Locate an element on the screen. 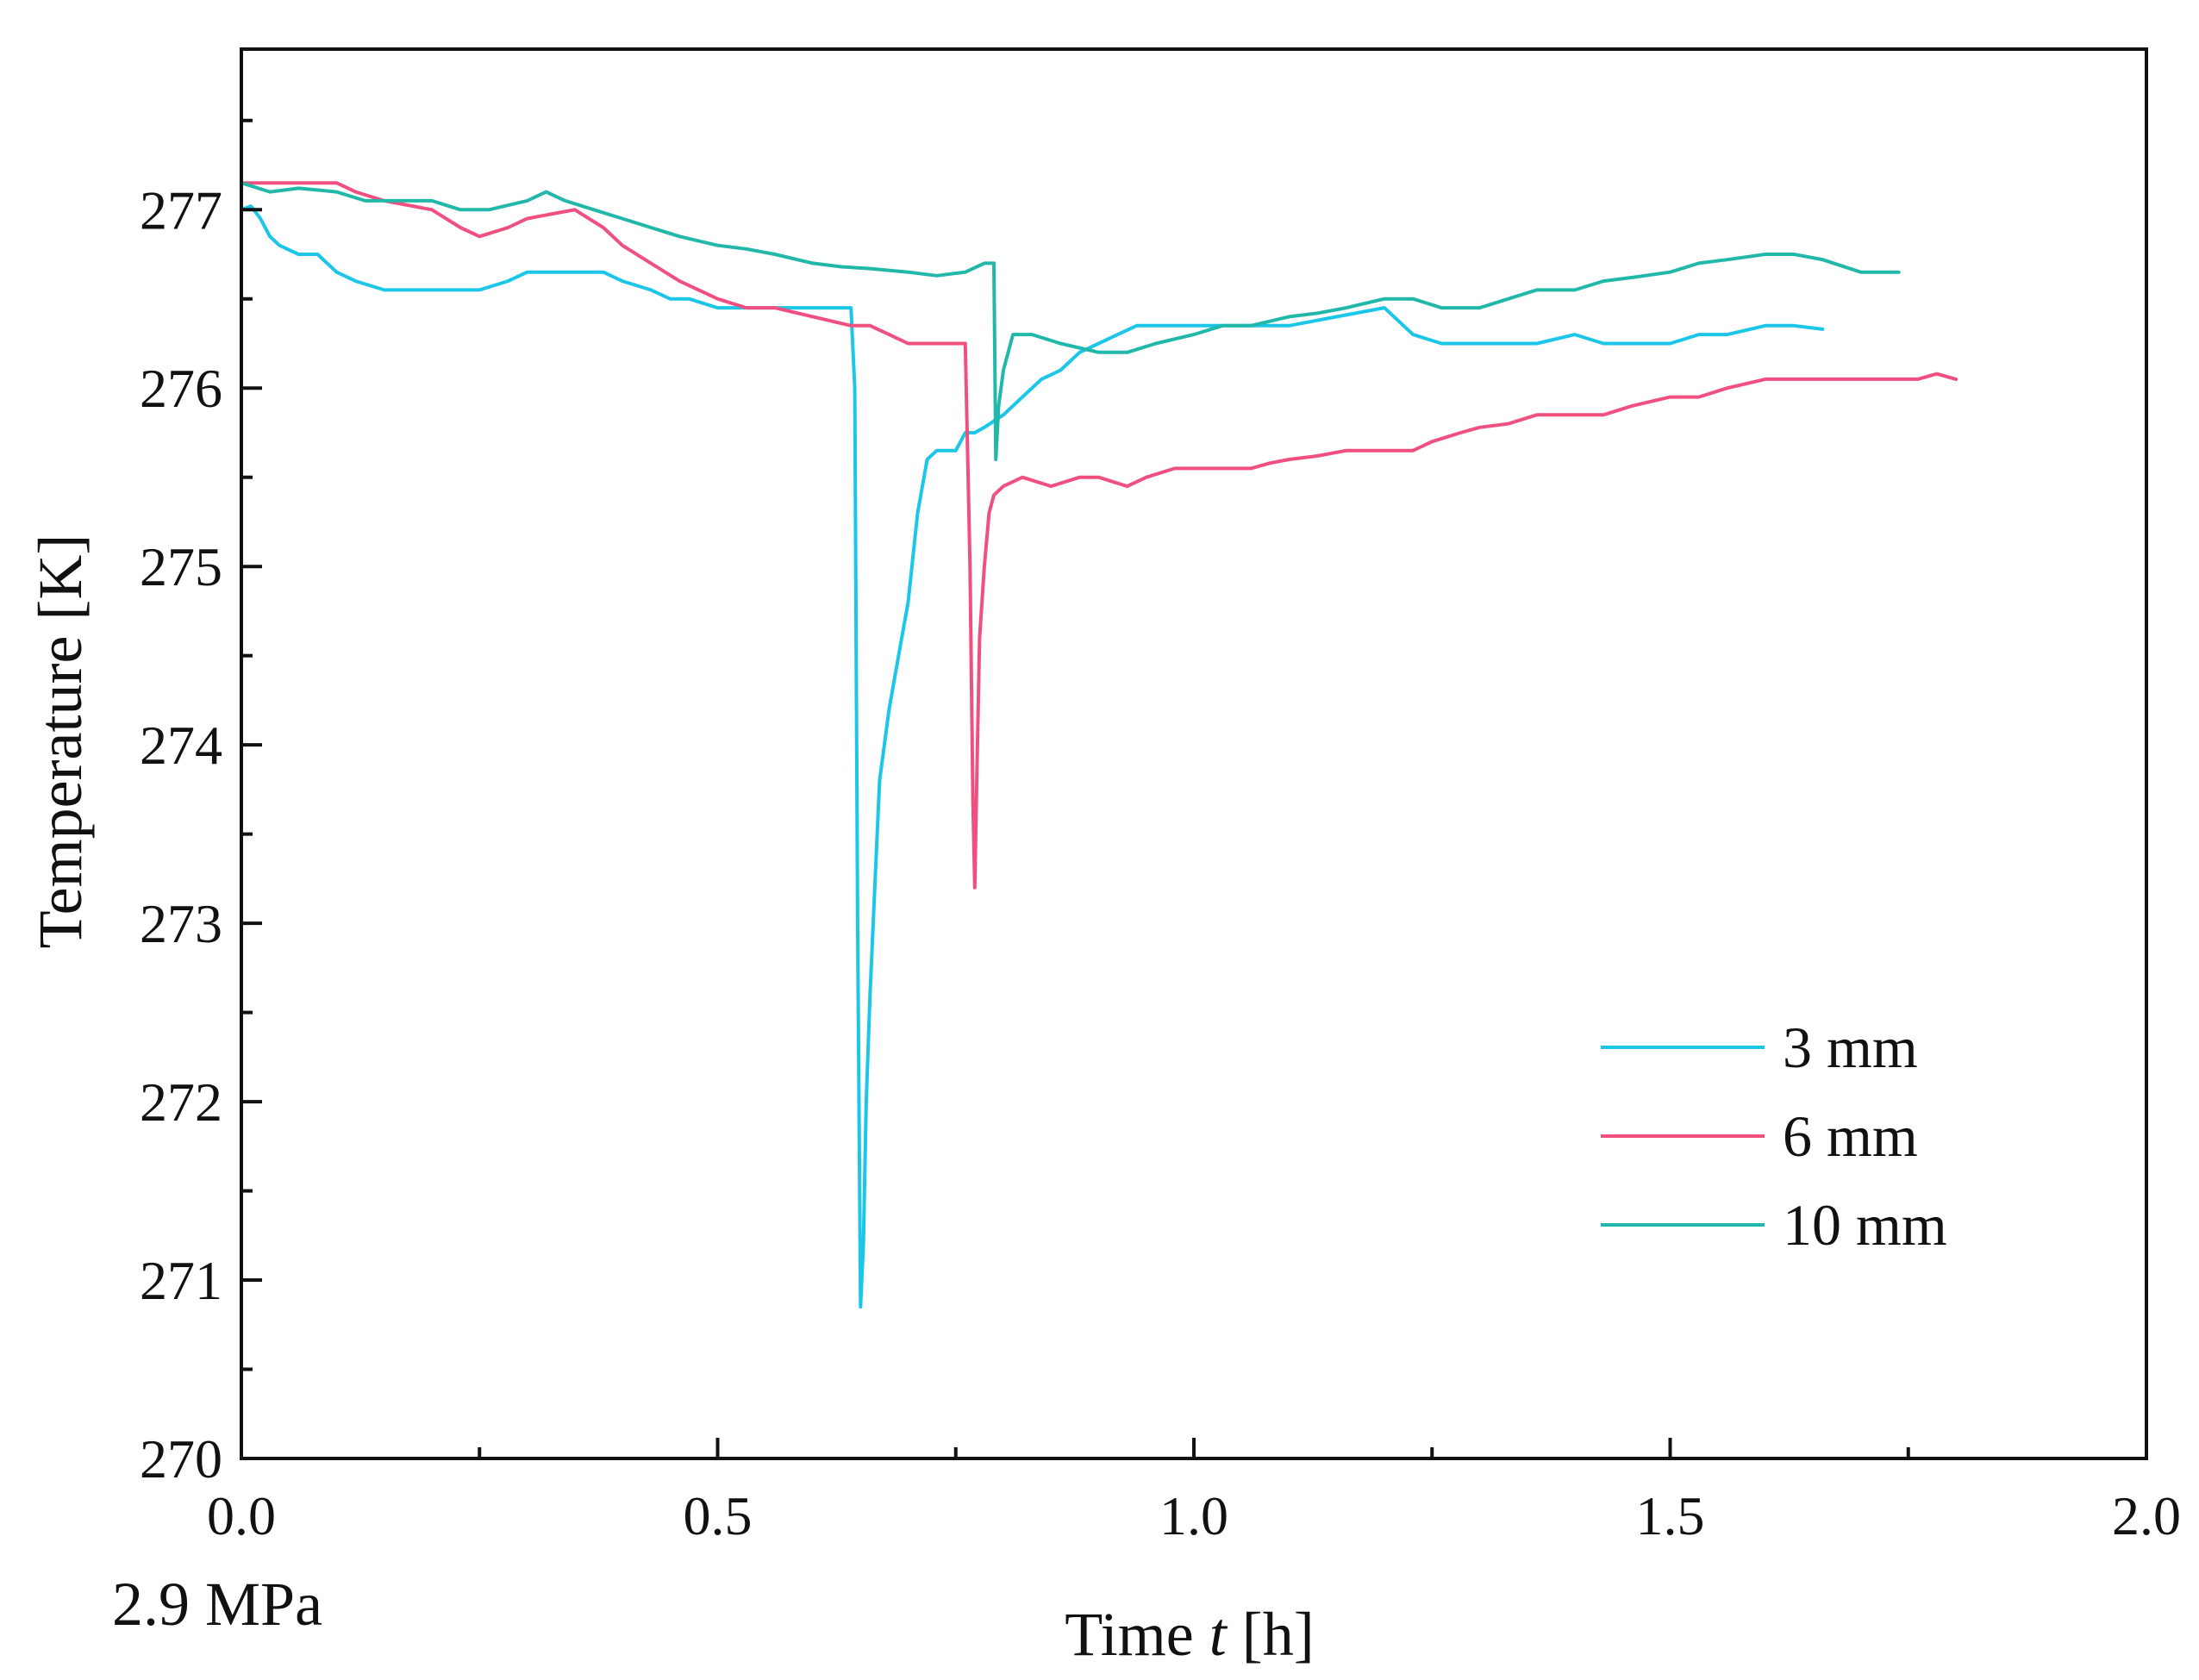 Image resolution: width=2199 pixels, height=1680 pixels. x-tick-label: 0.5 is located at coordinates (718, 1515).